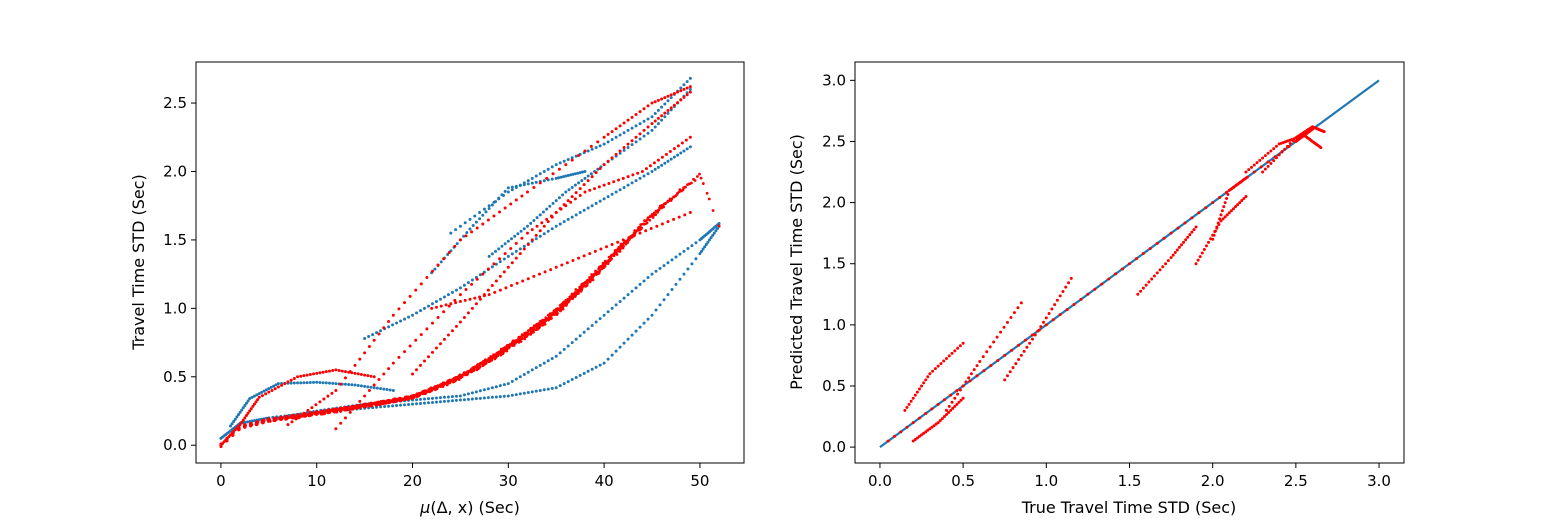 The image size is (1560, 520). I want to click on y-tick-label: 0.0, so click(175, 445).